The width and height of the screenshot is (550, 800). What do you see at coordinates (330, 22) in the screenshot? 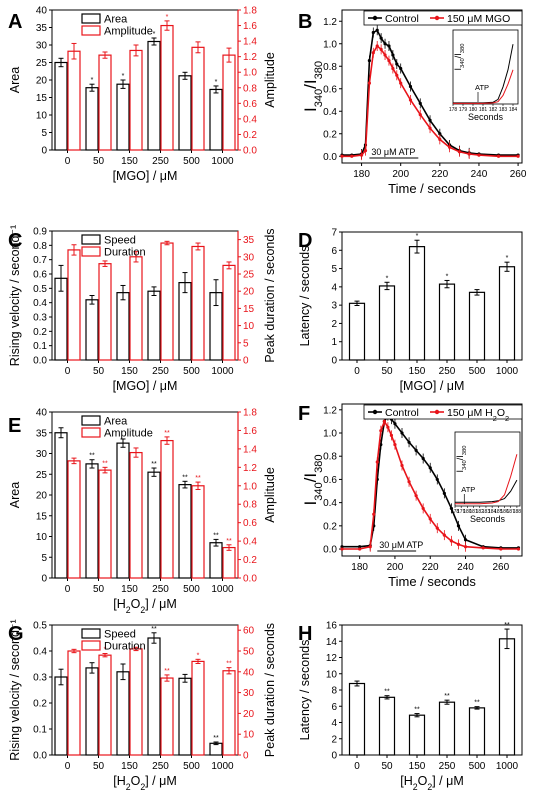
I see `y-tick-label: 1.2` at bounding box center [330, 22].